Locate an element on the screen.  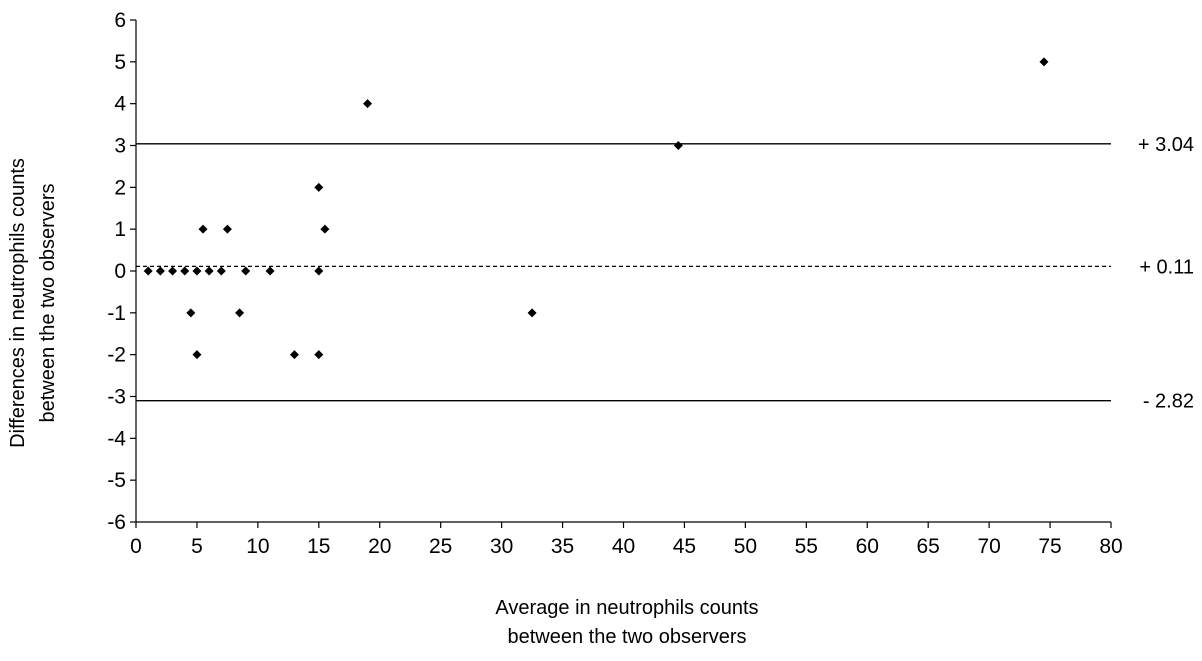
y-axis-title-line1: Differences in neutrophils counts is located at coordinates (18, 303).